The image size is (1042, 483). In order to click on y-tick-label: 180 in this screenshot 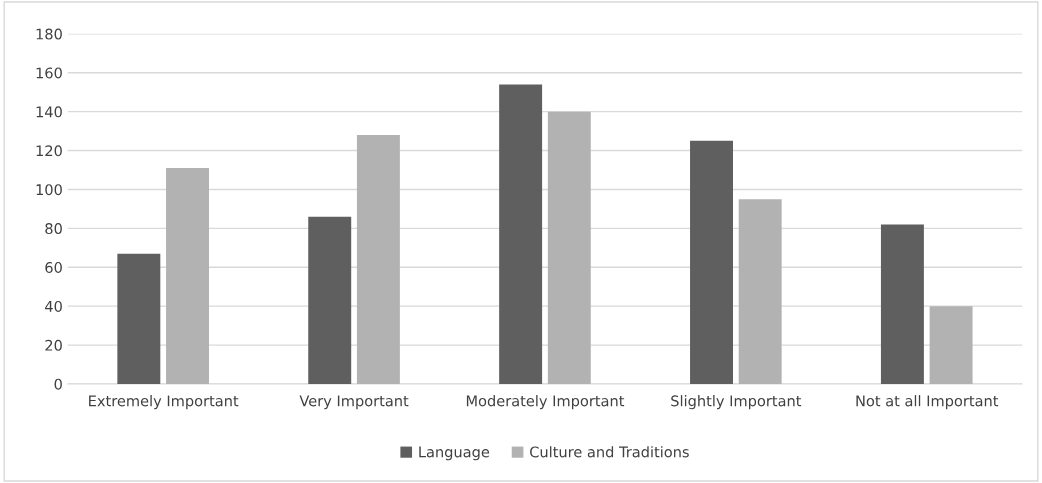, I will do `click(49, 34)`.